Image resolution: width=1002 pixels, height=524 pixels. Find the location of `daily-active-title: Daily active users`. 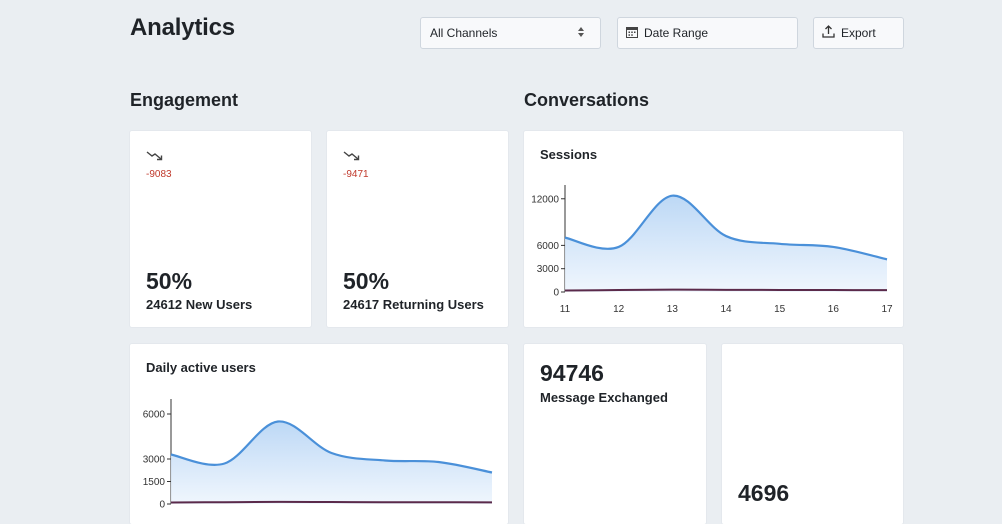

daily-active-title: Daily active users is located at coordinates (201, 367).